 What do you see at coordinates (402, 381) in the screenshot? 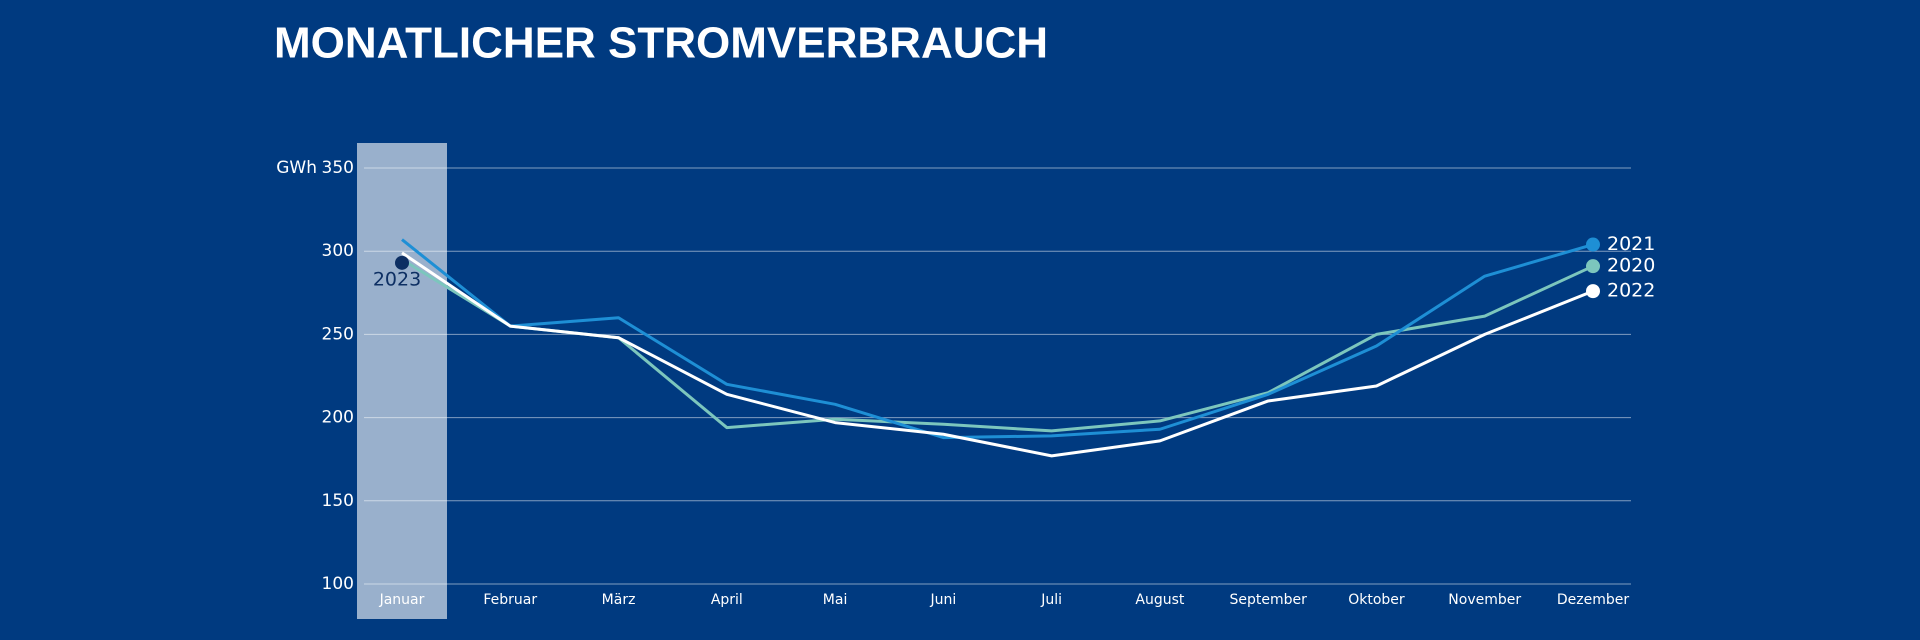
I see `highlight-band` at bounding box center [402, 381].